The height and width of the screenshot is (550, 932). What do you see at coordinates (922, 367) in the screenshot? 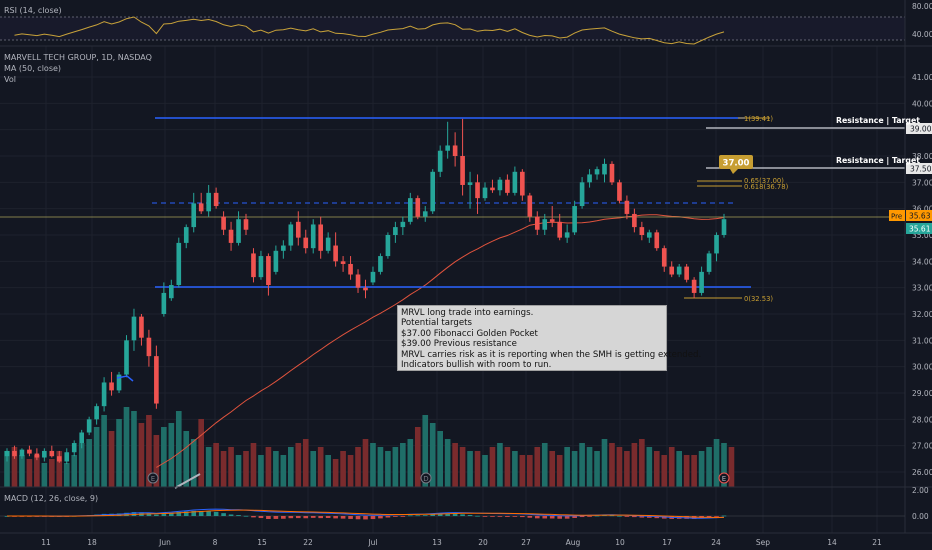
I see `price-tick: 30.00` at bounding box center [922, 367].